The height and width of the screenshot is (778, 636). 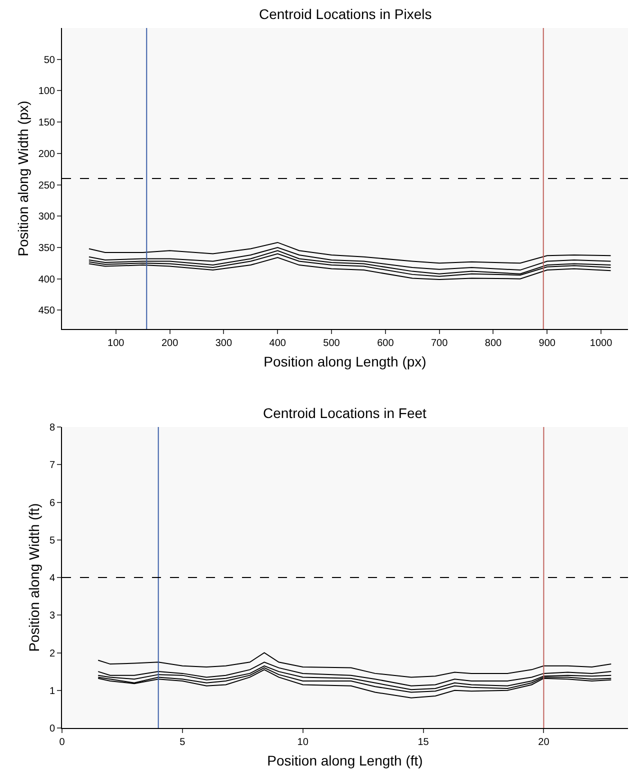 What do you see at coordinates (52, 729) in the screenshot?
I see `y-tick-label: 0` at bounding box center [52, 729].